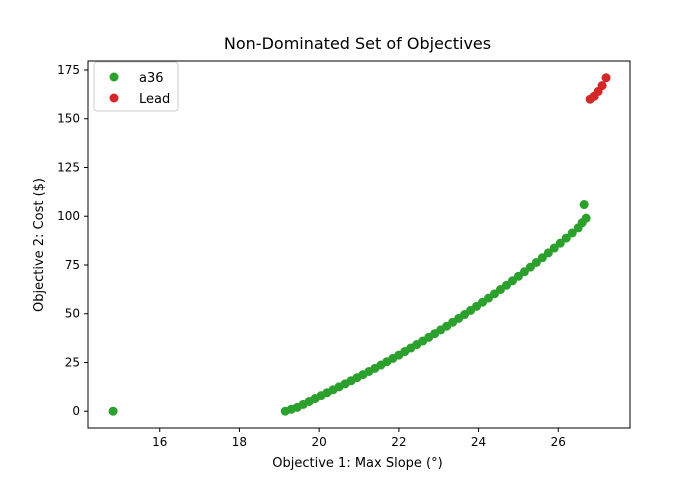 Image resolution: width=700 pixels, height=480 pixels. I want to click on y-axis-label: Objective 2: Cost ($), so click(39, 245).